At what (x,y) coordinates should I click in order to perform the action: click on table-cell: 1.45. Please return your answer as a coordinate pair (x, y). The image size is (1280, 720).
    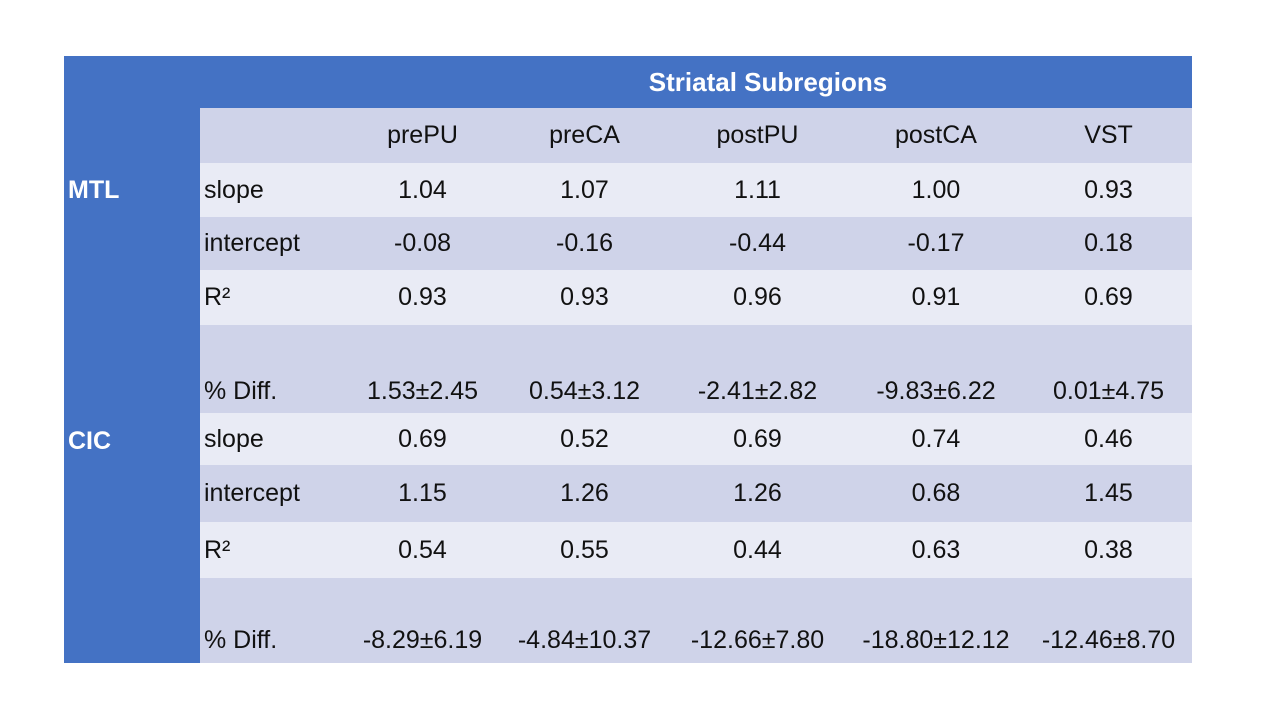
    Looking at the image, I should click on (1108, 493).